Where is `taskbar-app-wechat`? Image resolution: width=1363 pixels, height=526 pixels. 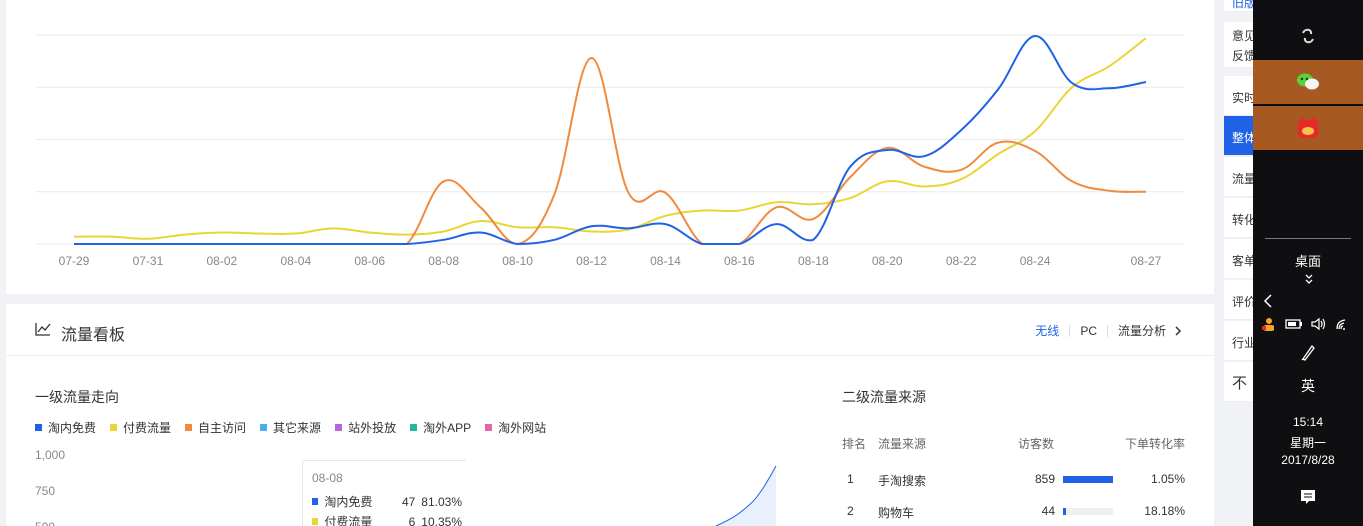
taskbar-app-wechat is located at coordinates (1308, 82).